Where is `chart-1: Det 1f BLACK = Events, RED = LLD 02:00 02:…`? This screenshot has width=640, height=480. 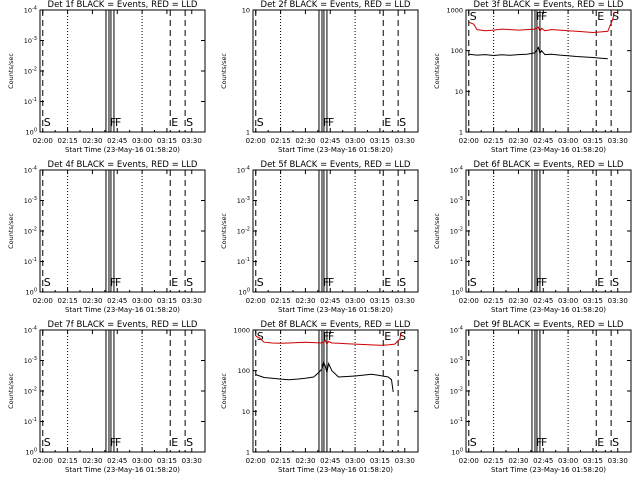 chart-1: Det 1f BLACK = Events, RED = LLD 02:00 02:… is located at coordinates (106, 77).